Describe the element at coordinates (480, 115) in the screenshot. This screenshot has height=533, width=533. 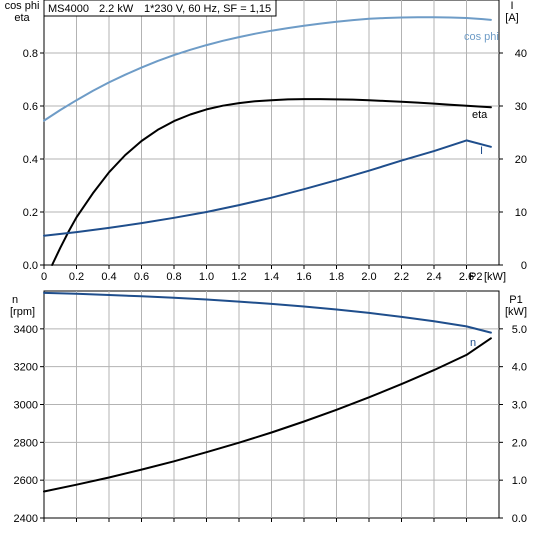
I see `eta-series-label: eta` at that location.